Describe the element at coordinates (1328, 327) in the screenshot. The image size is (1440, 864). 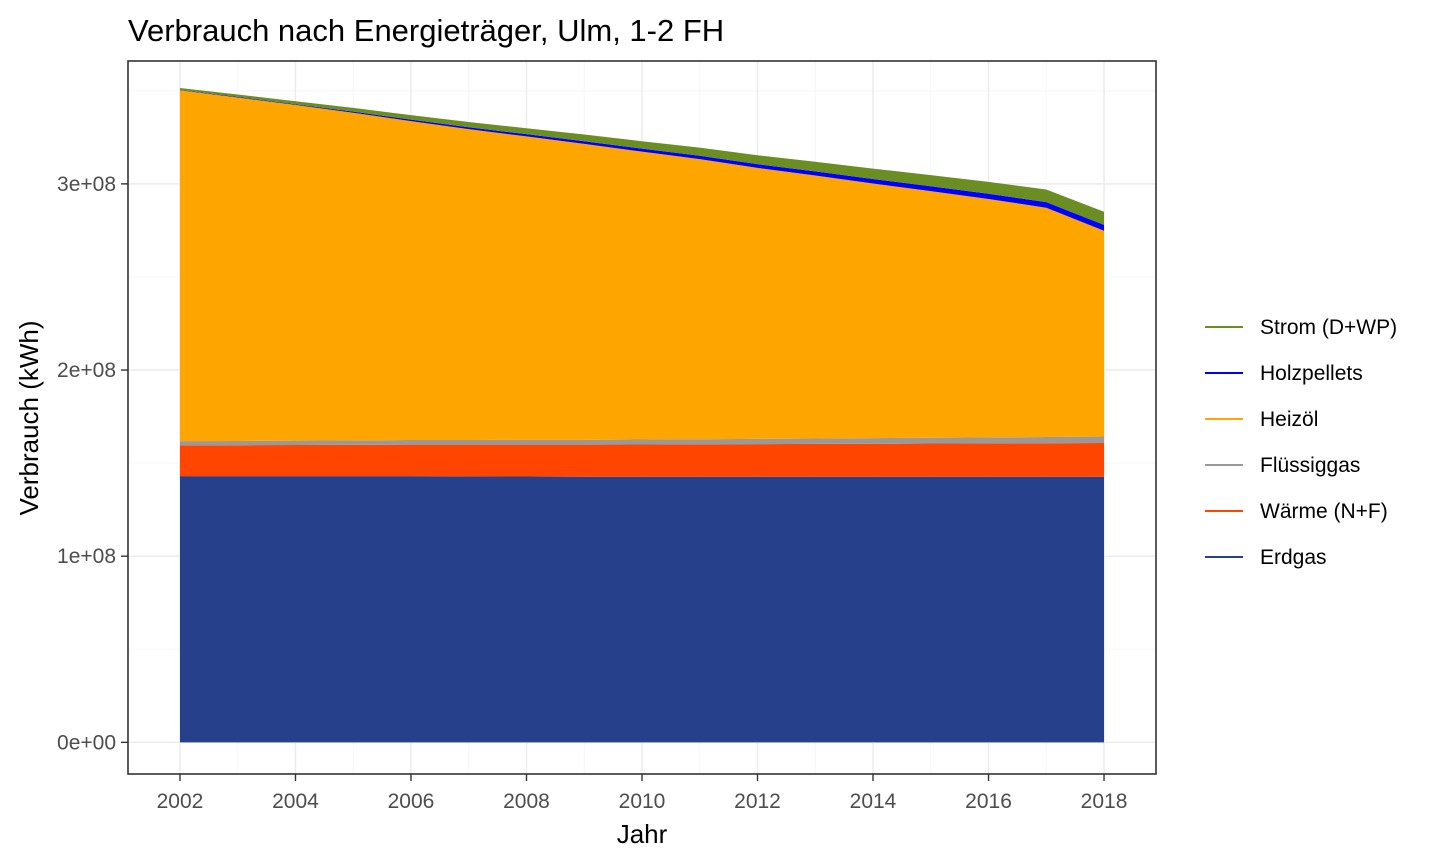
I see `legend-label-strom-d-wp: Strom (D+WP)` at that location.